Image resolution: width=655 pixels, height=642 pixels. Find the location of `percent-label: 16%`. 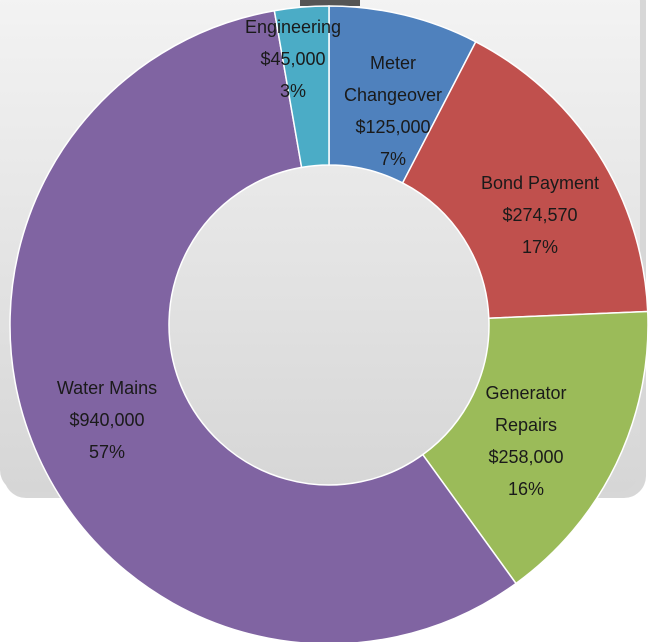

percent-label: 16% is located at coordinates (526, 489).